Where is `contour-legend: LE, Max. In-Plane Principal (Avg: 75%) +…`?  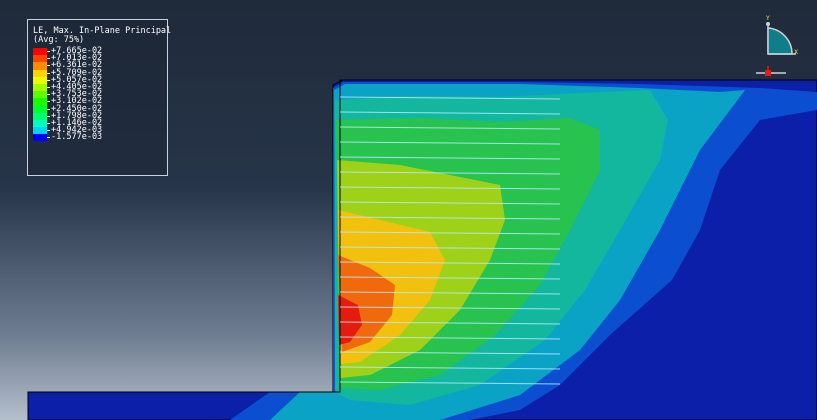 contour-legend: LE, Max. In-Plane Principal (Avg: 75%) +… is located at coordinates (99, 97).